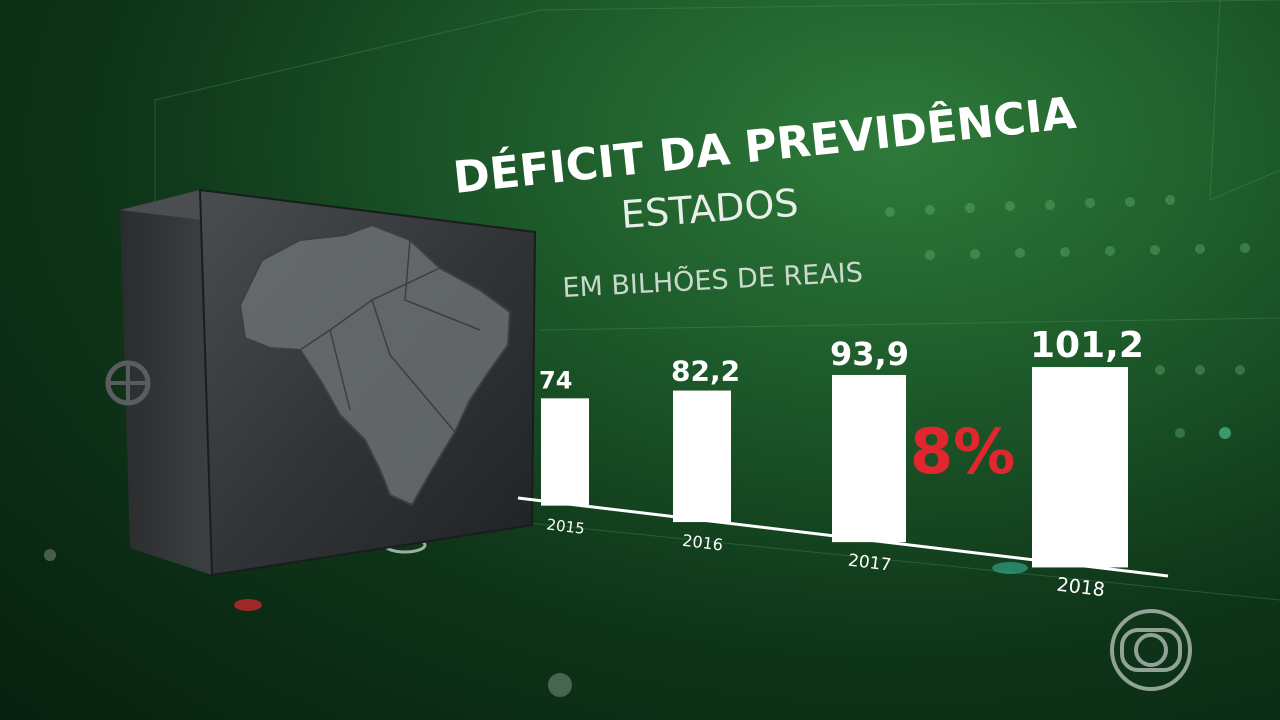  Describe the element at coordinates (555, 380) in the screenshot. I see `value-label-2015: 74` at that location.